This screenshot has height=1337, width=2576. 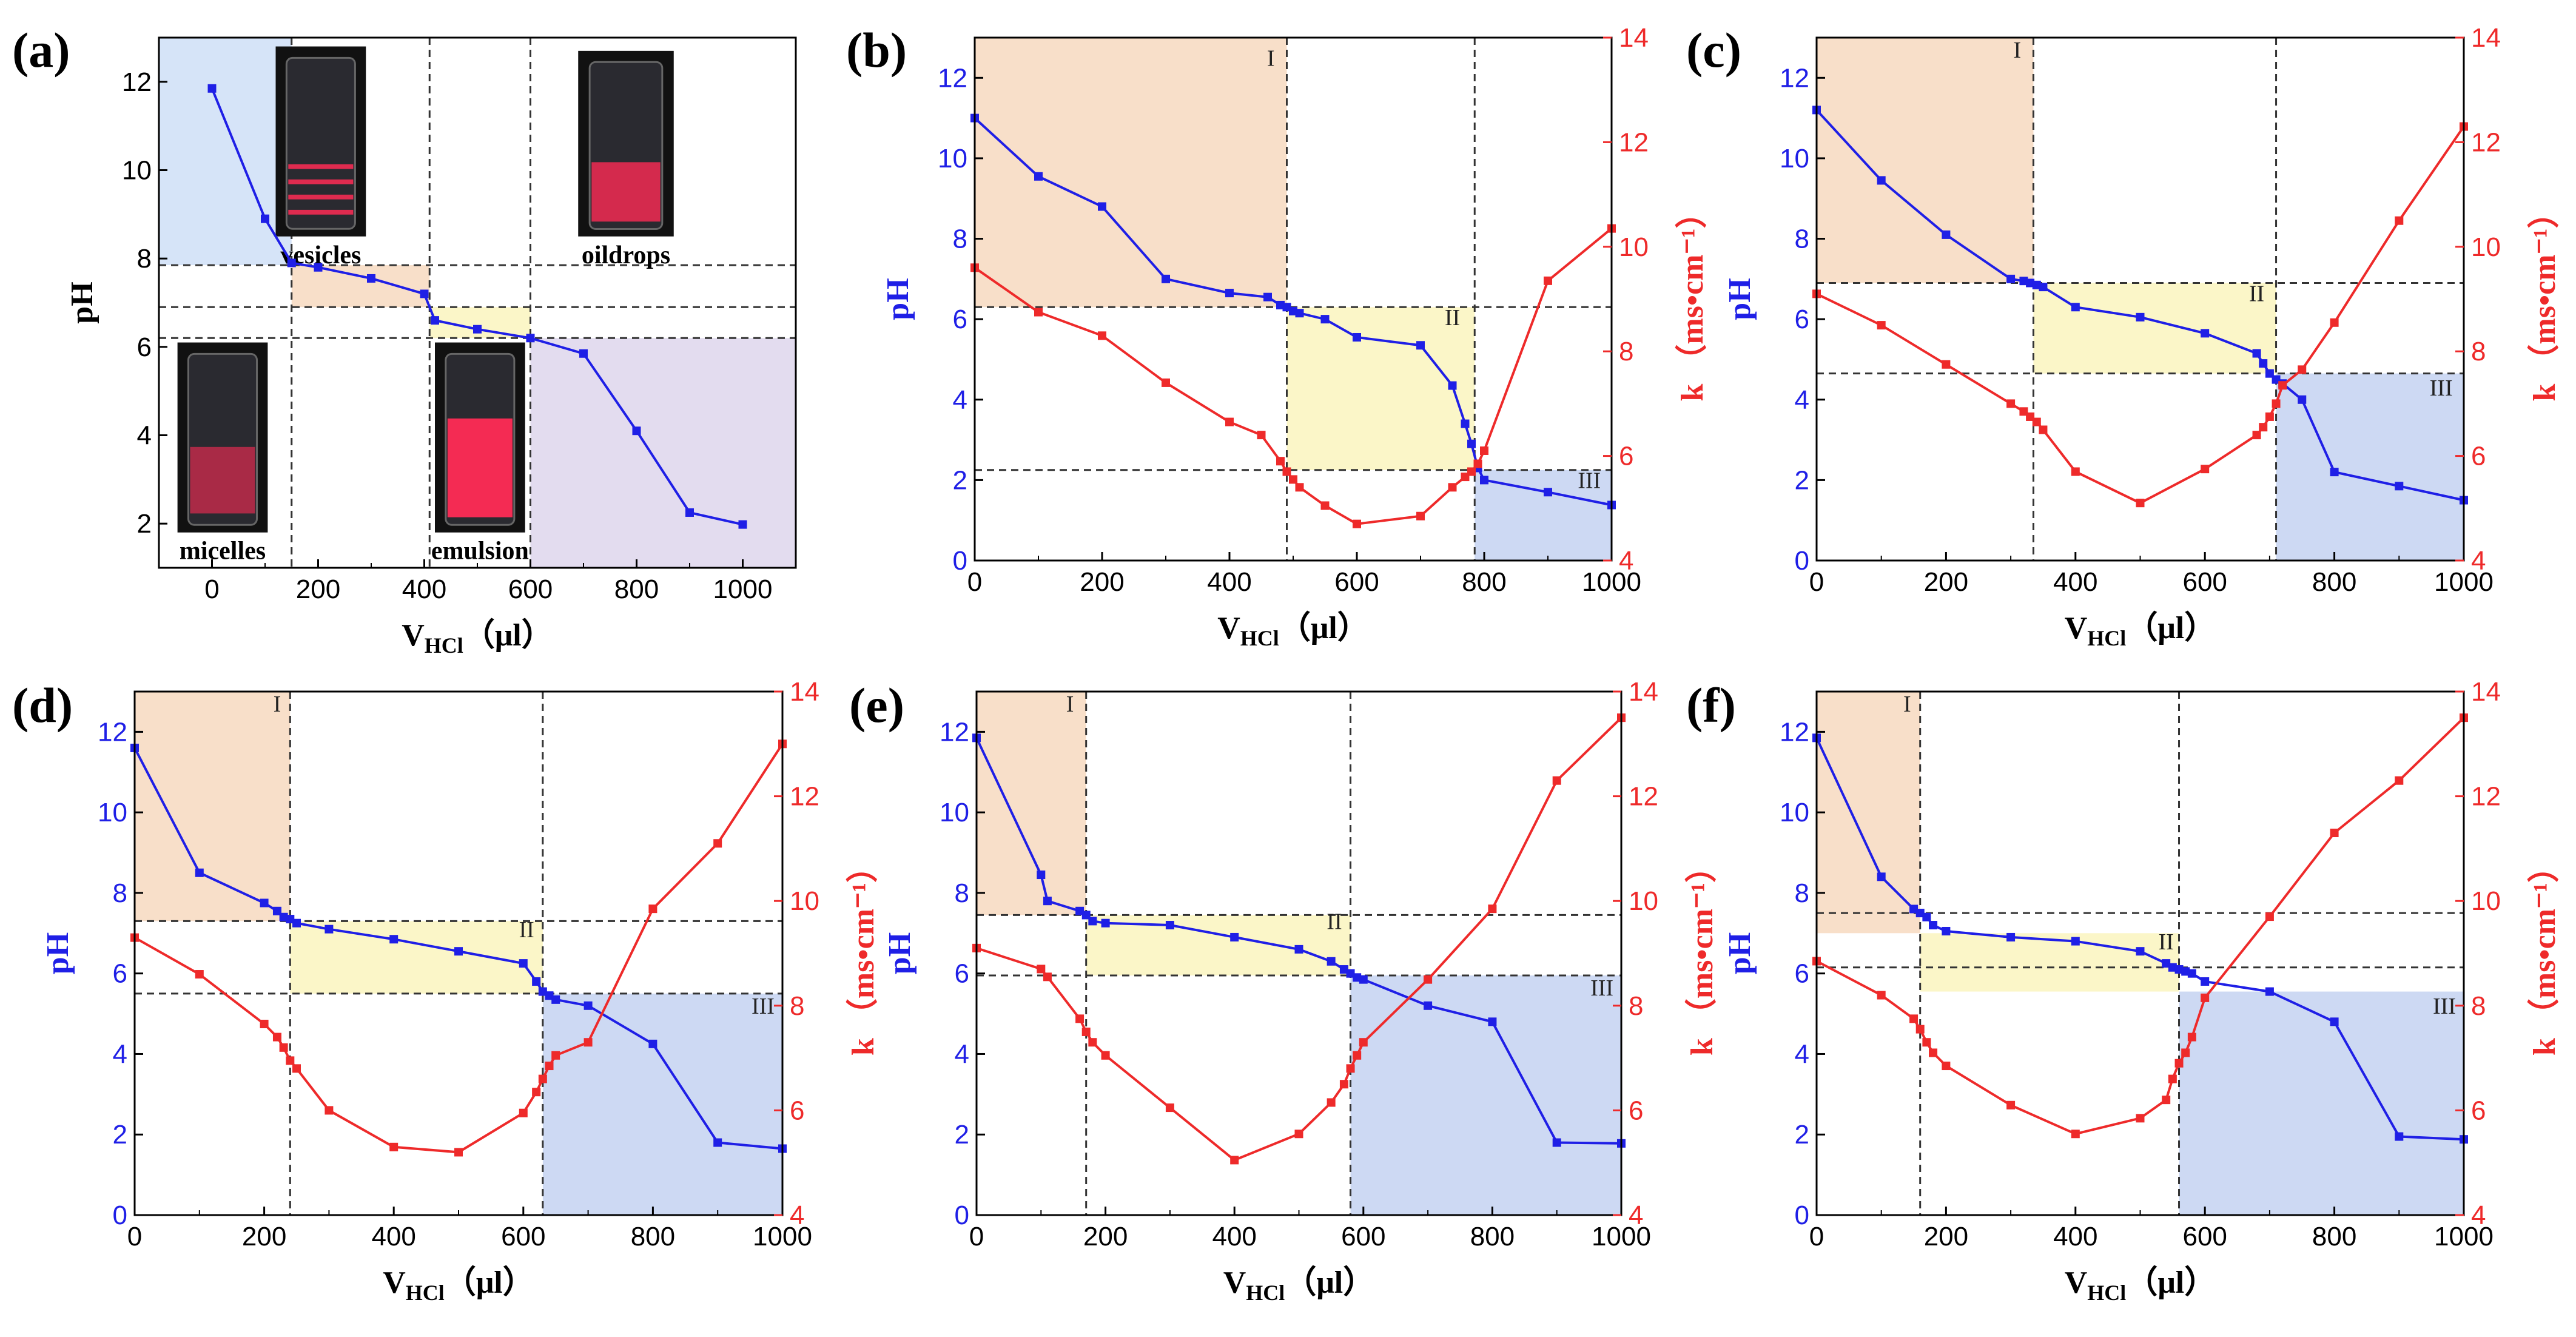 What do you see at coordinates (2140, 630) in the screenshot?
I see `x-axis-label: VHCl（μl）` at bounding box center [2140, 630].